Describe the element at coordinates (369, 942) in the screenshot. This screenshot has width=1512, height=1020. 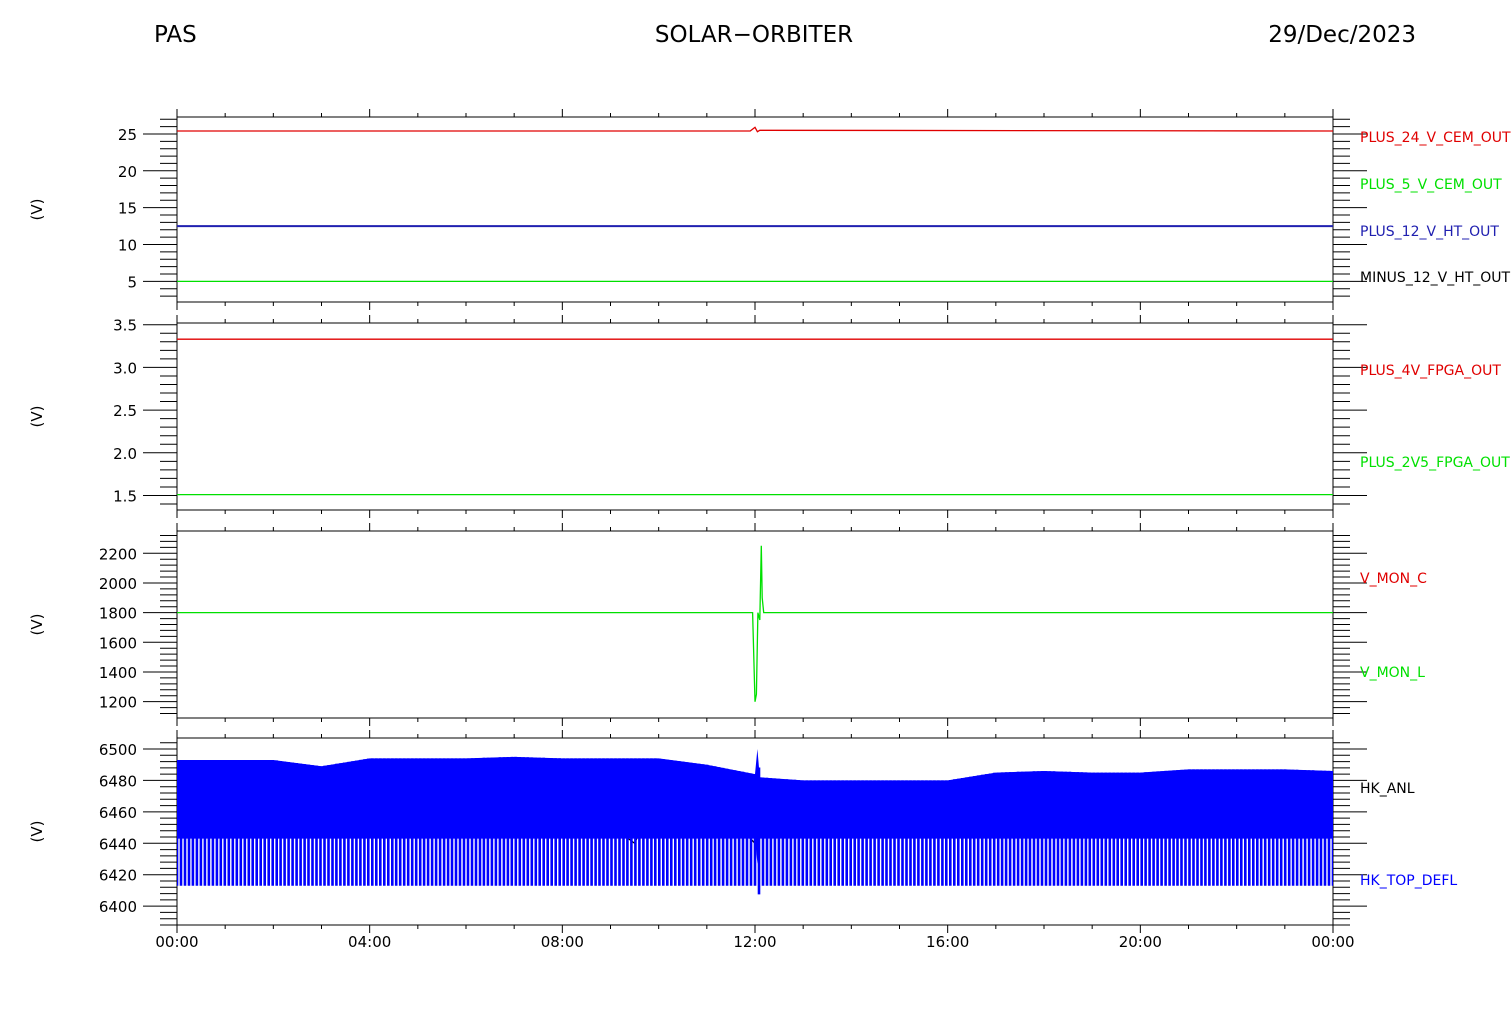
I see `x-tick-label: 04:00` at that location.